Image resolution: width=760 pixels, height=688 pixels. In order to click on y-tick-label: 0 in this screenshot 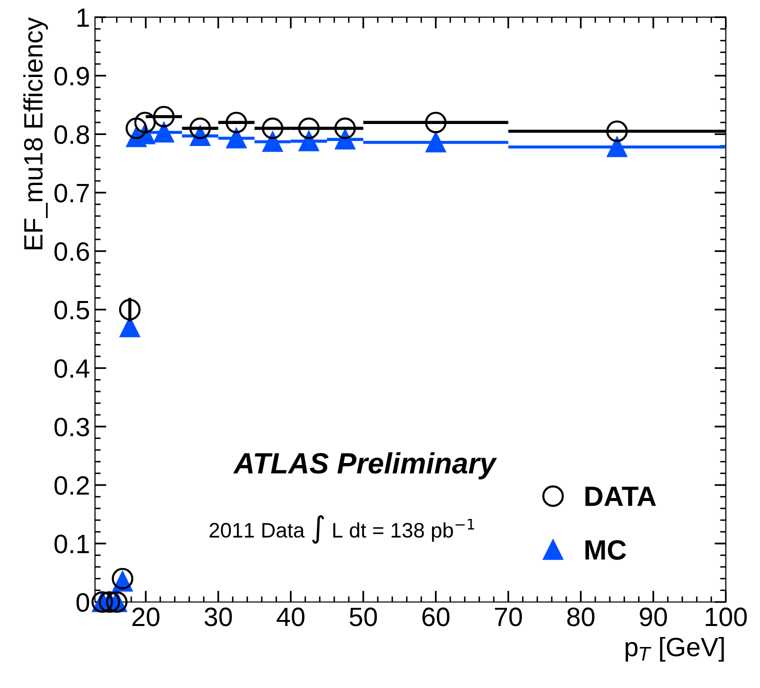, I will do `click(83, 602)`.